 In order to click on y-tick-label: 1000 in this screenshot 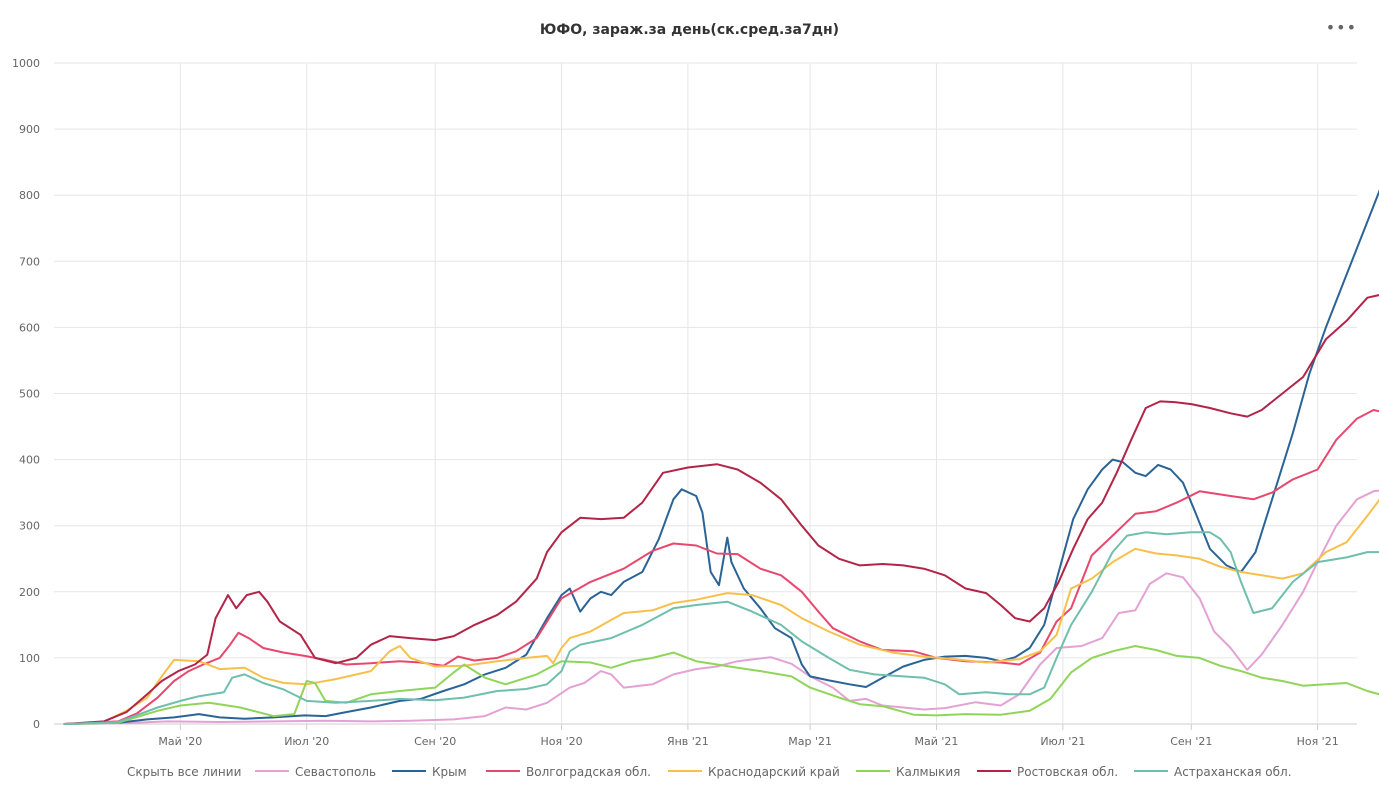, I will do `click(26, 63)`.